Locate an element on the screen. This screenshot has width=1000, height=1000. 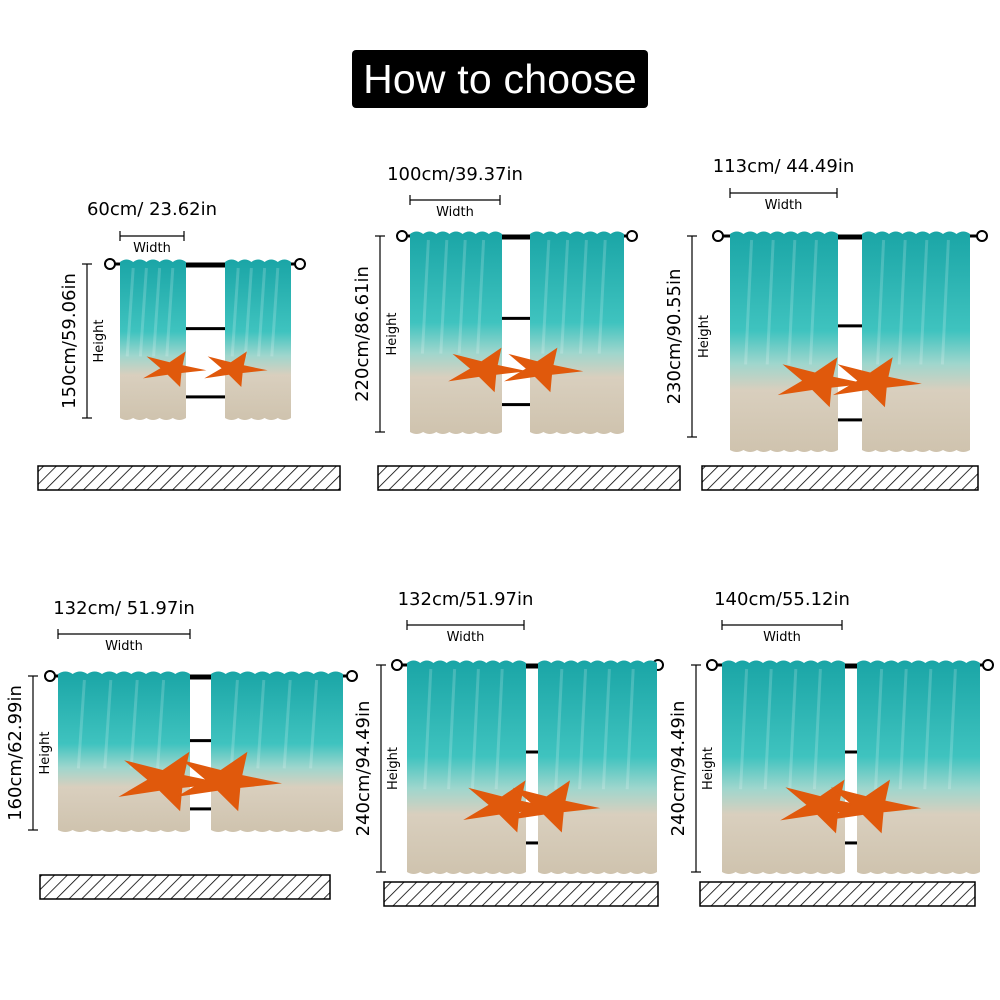
curtain-option-2: Width 100cm/39.37in 220cm/86.61in Height is located at coordinates (516, 327).